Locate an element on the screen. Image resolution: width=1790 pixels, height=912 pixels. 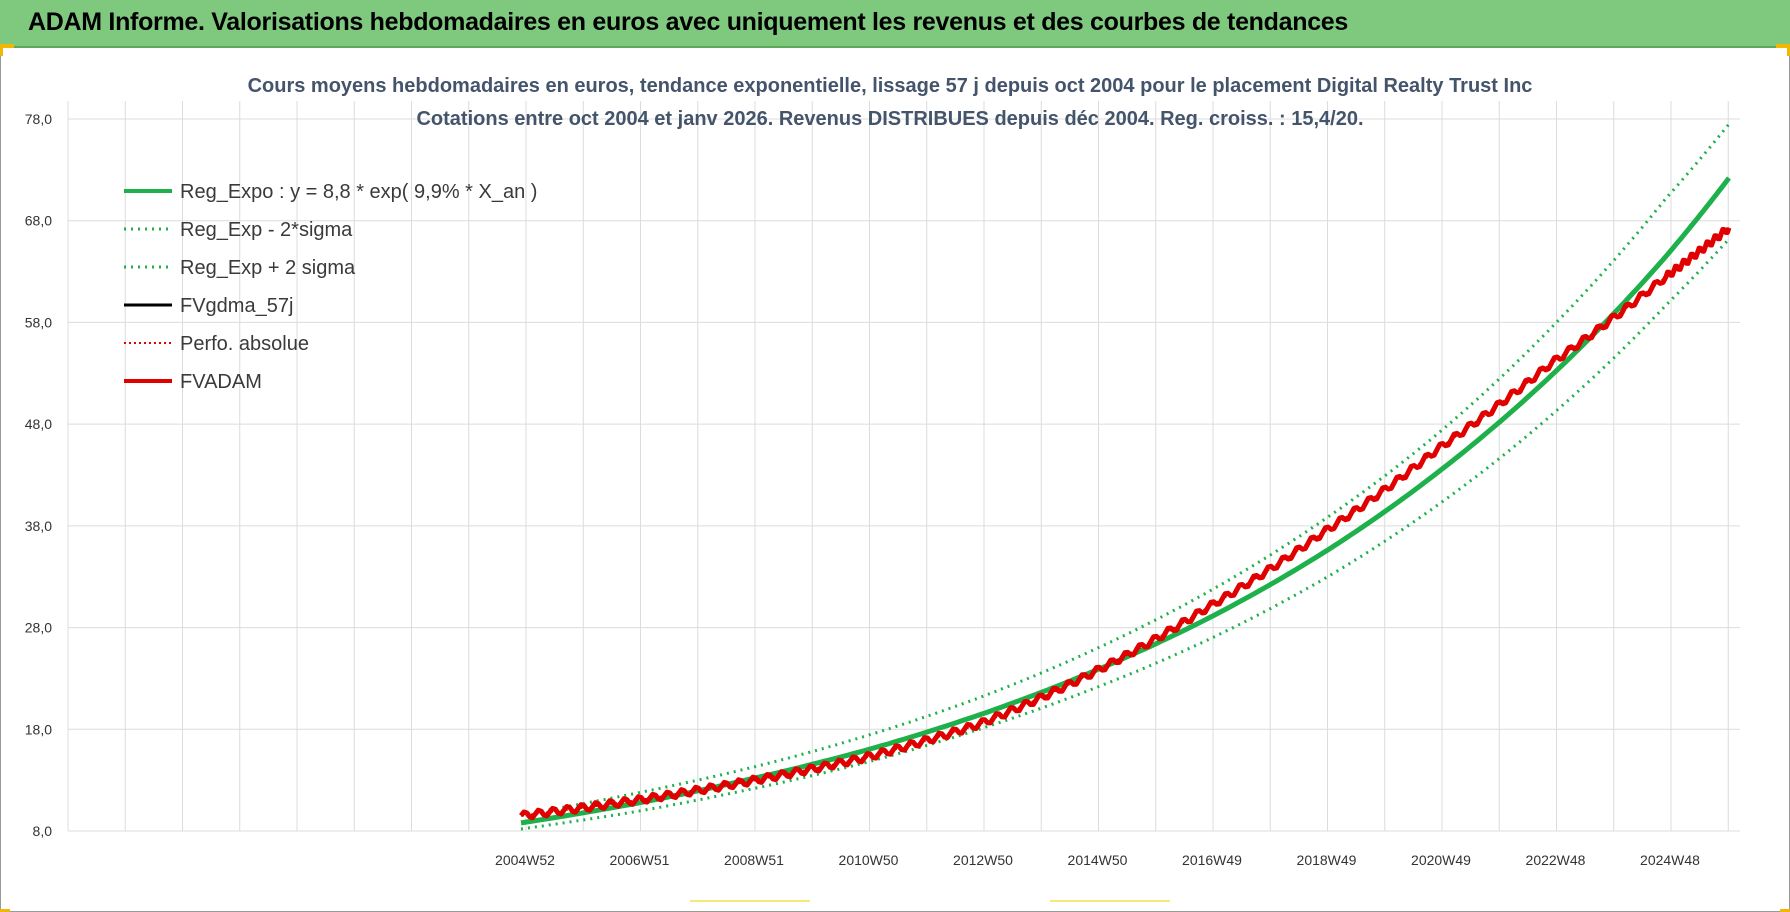
legend-label: FVADAM is located at coordinates (221, 382).